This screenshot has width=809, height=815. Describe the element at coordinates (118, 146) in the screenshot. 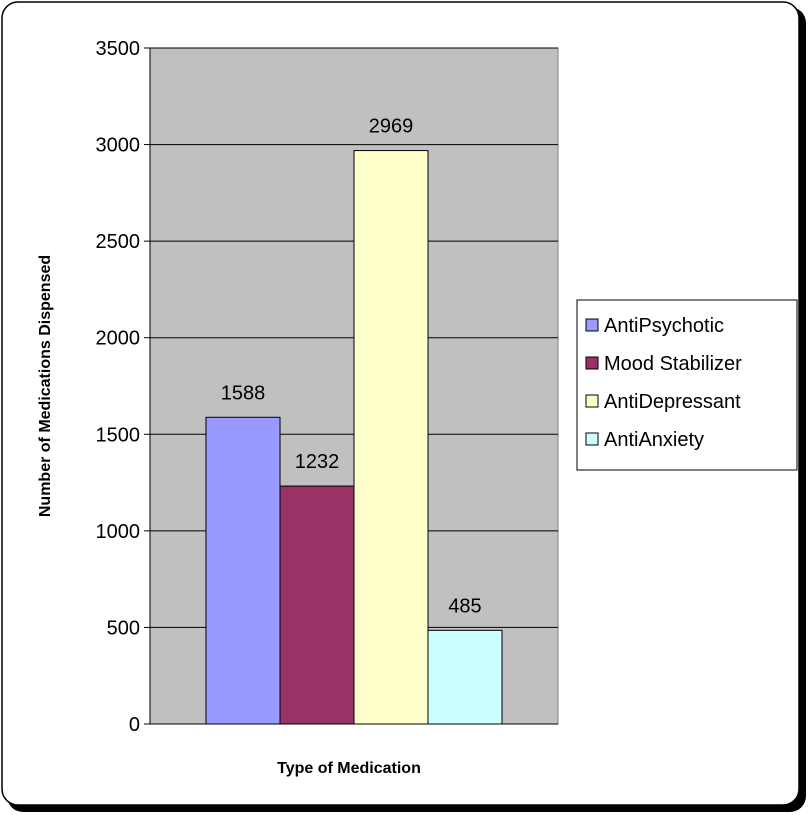

I see `y-tick-label: 3000` at that location.